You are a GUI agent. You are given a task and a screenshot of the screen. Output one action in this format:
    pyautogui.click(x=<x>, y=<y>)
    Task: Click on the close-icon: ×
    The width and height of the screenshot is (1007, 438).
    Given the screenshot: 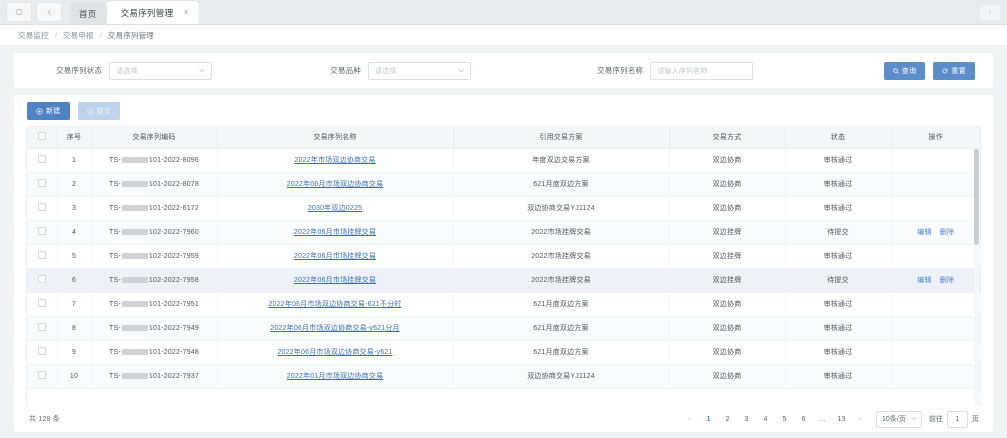 What is the action you would take?
    pyautogui.click(x=186, y=12)
    